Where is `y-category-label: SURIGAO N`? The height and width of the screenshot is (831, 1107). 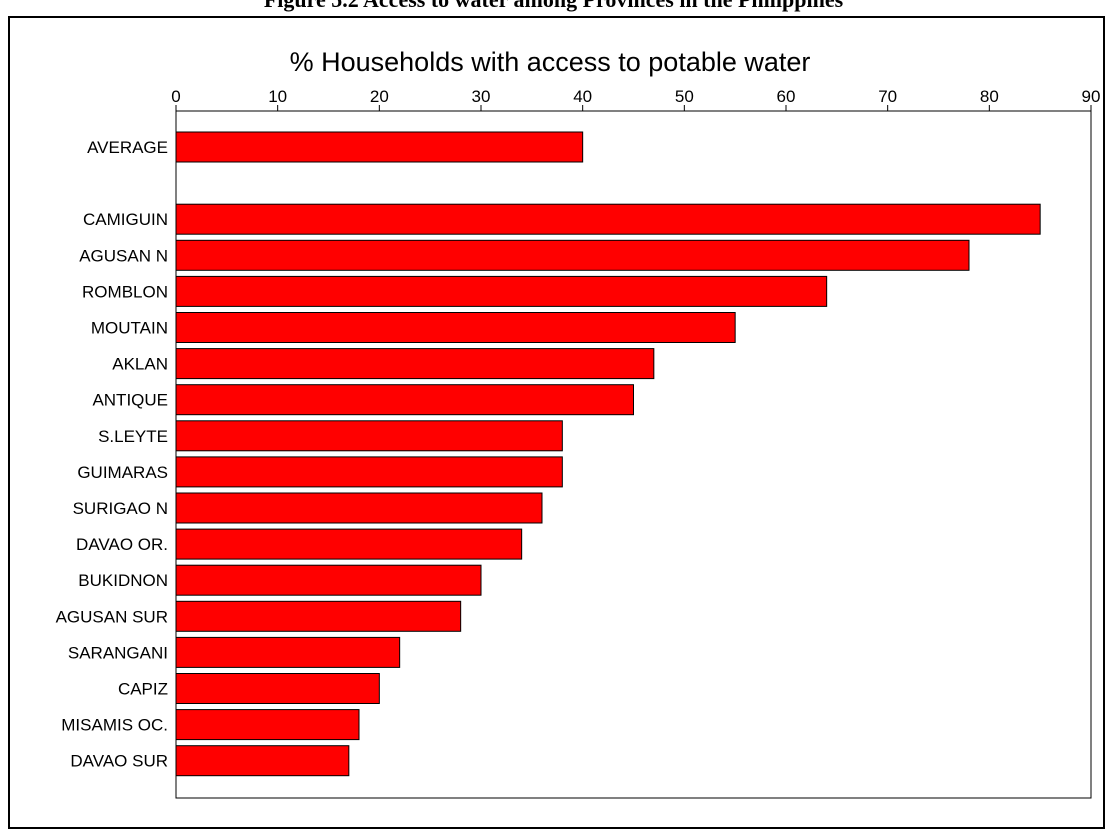 y-category-label: SURIGAO N is located at coordinates (120, 508).